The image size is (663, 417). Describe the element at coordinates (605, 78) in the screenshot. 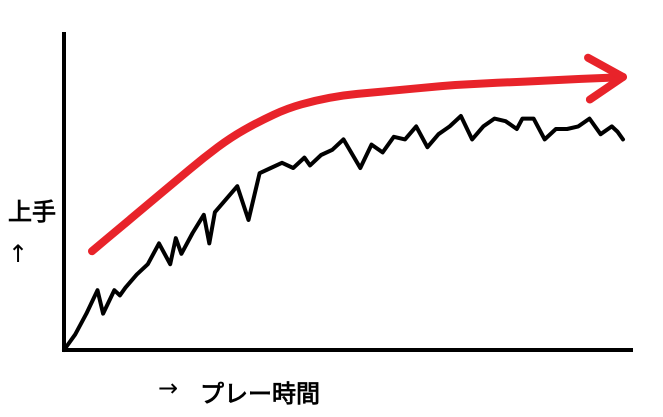

I see `trend-arrowhead` at that location.